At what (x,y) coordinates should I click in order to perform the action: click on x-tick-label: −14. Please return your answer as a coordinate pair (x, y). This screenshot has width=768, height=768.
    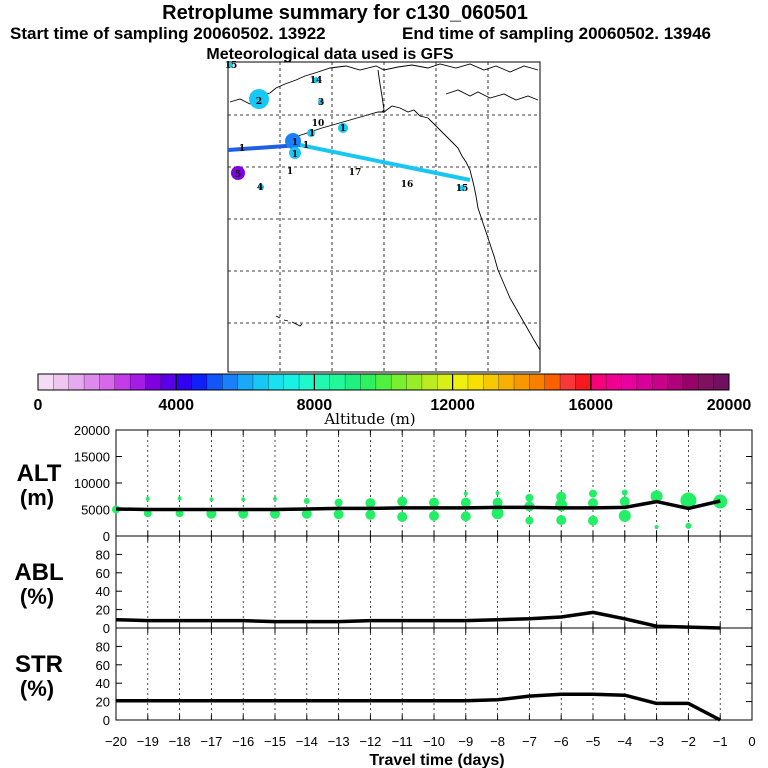
    Looking at the image, I should click on (307, 741).